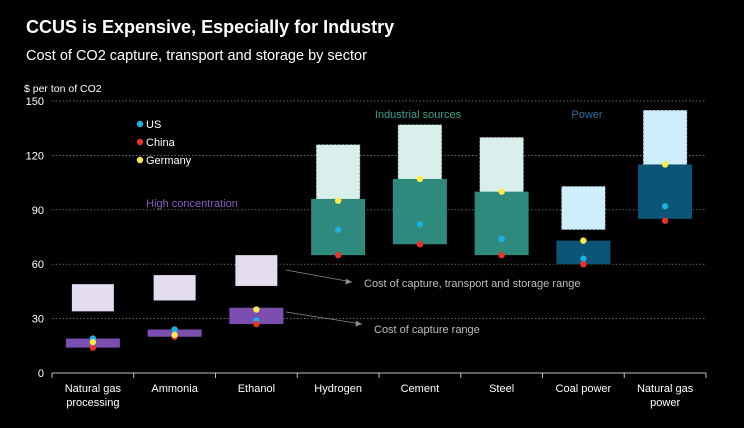  Describe the element at coordinates (38, 211) in the screenshot. I see `y-tick-label: 90` at that location.